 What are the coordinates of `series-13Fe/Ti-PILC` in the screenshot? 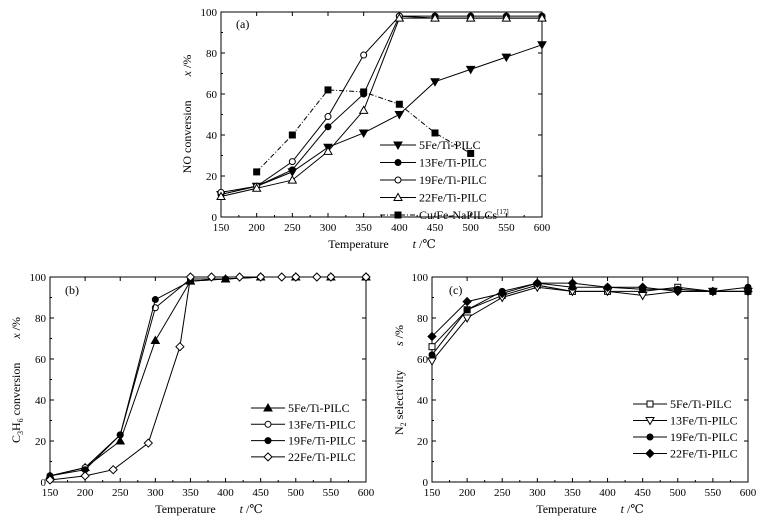 It's located at (590, 325).